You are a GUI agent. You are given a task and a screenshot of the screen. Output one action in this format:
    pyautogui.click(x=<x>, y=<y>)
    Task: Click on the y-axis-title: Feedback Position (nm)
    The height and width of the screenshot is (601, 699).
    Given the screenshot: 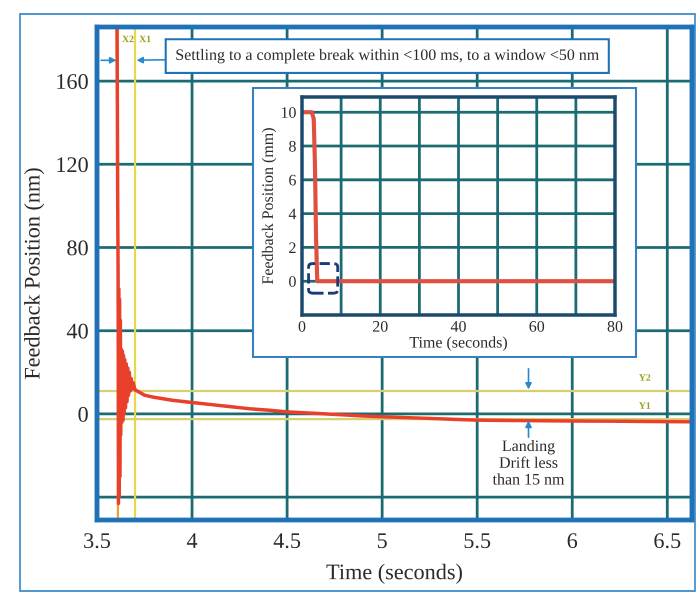 What is the action you would take?
    pyautogui.click(x=34, y=274)
    